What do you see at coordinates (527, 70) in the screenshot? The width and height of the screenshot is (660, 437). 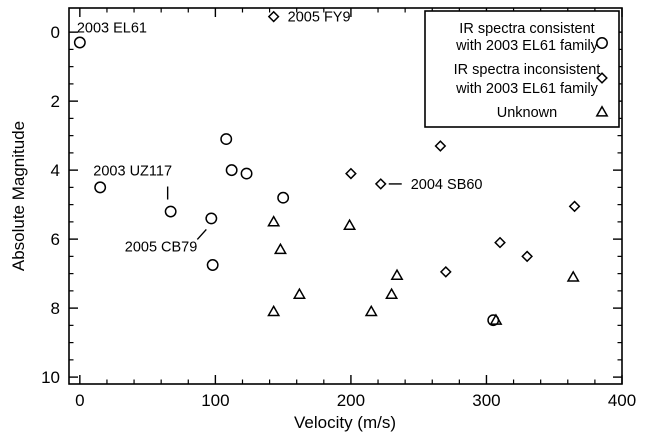 I see `legend-label: IR spectra inconsistent` at bounding box center [527, 70].